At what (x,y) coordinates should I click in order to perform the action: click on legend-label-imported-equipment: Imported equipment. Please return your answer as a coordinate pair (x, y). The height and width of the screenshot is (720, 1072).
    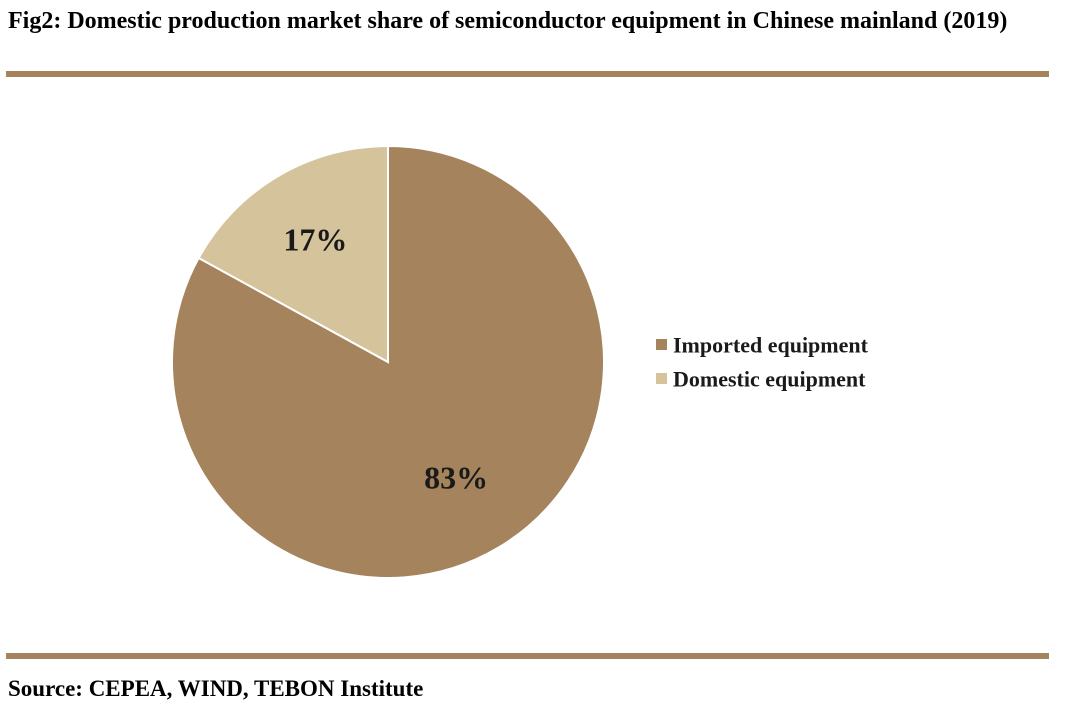
    Looking at the image, I should click on (771, 345).